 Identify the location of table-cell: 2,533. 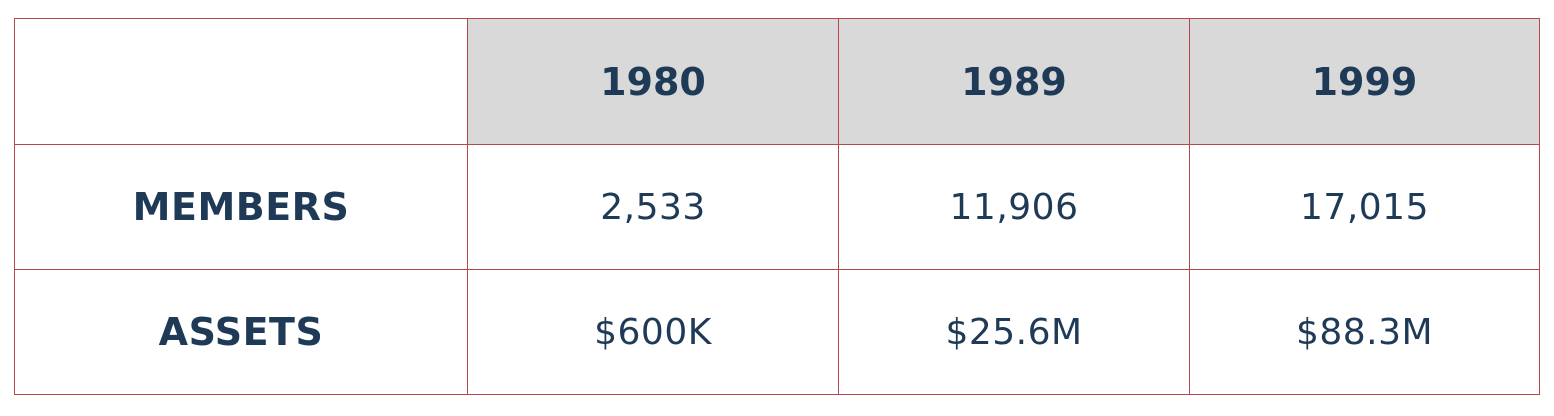
(653, 207).